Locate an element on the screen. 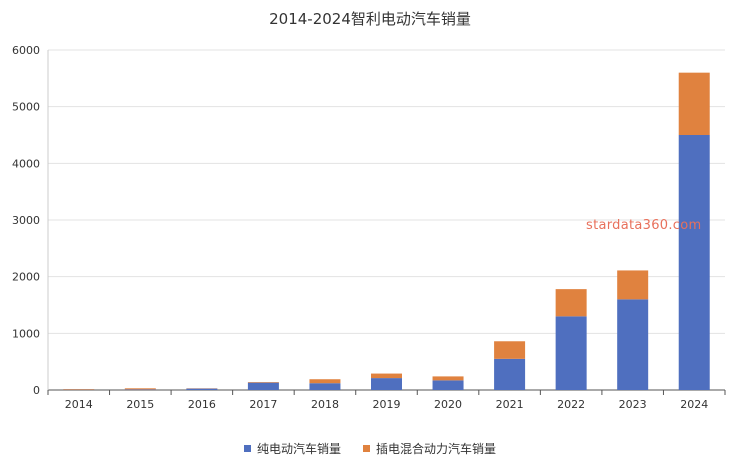 This screenshot has height=464, width=740. legend-item-phev: 插电混合动力汽车销量 is located at coordinates (429, 448).